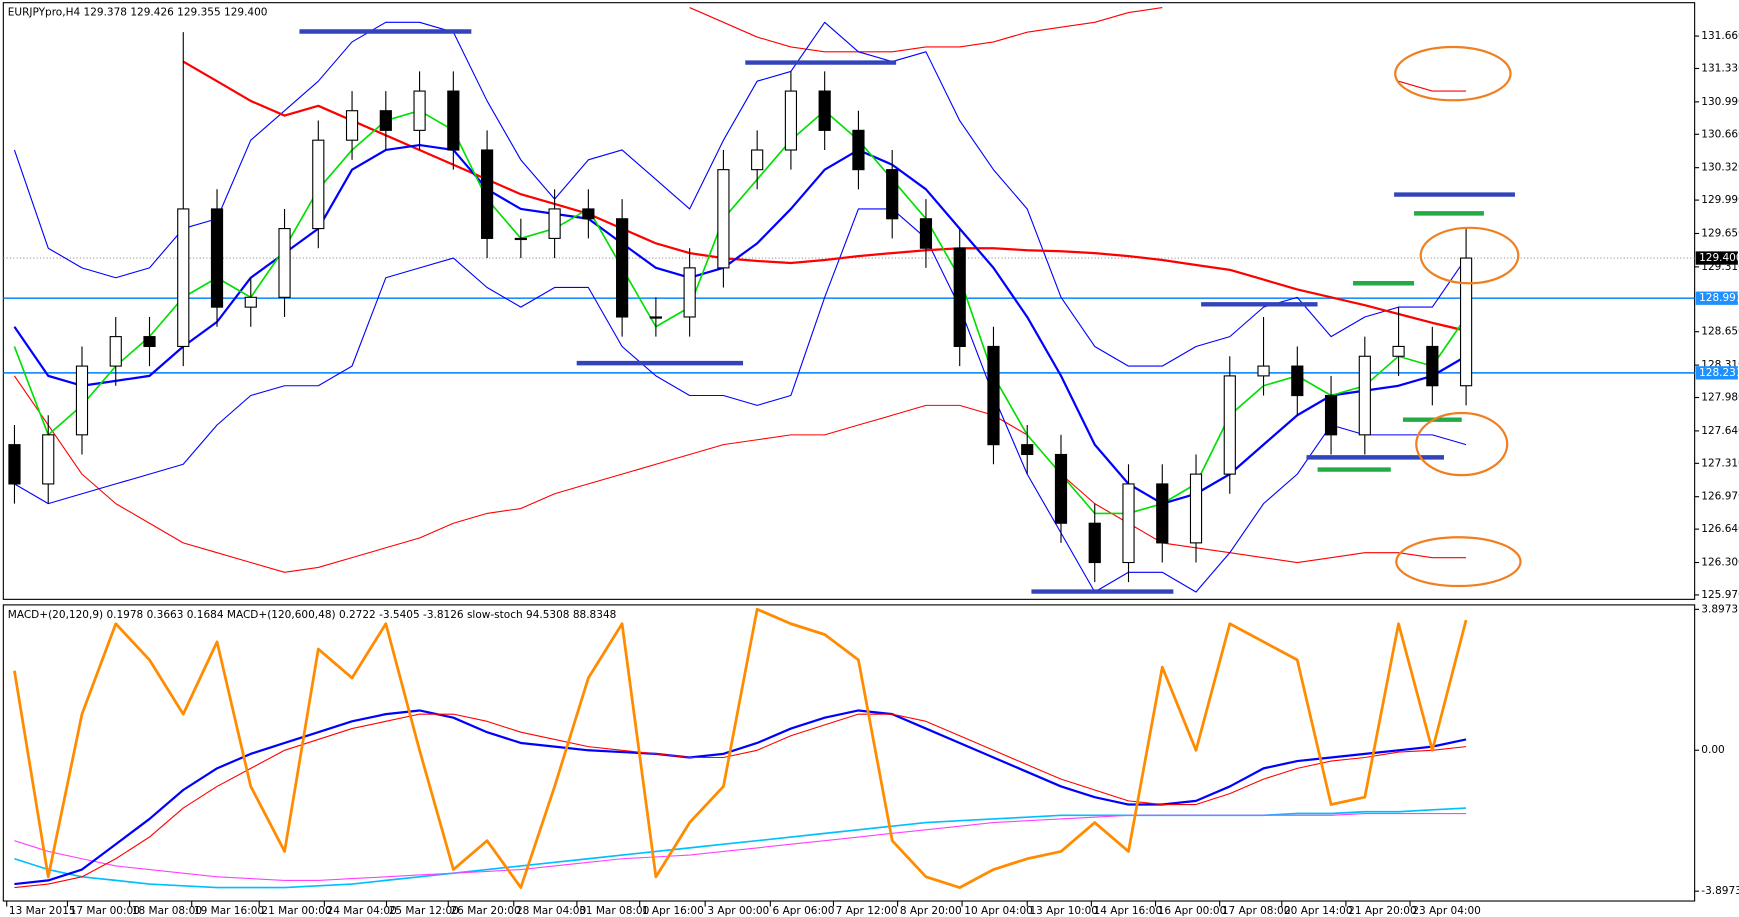 This screenshot has height=917, width=1739. Describe the element at coordinates (1256, 911) in the screenshot. I see `x-tick-label: 17 Apr 08:00` at that location.